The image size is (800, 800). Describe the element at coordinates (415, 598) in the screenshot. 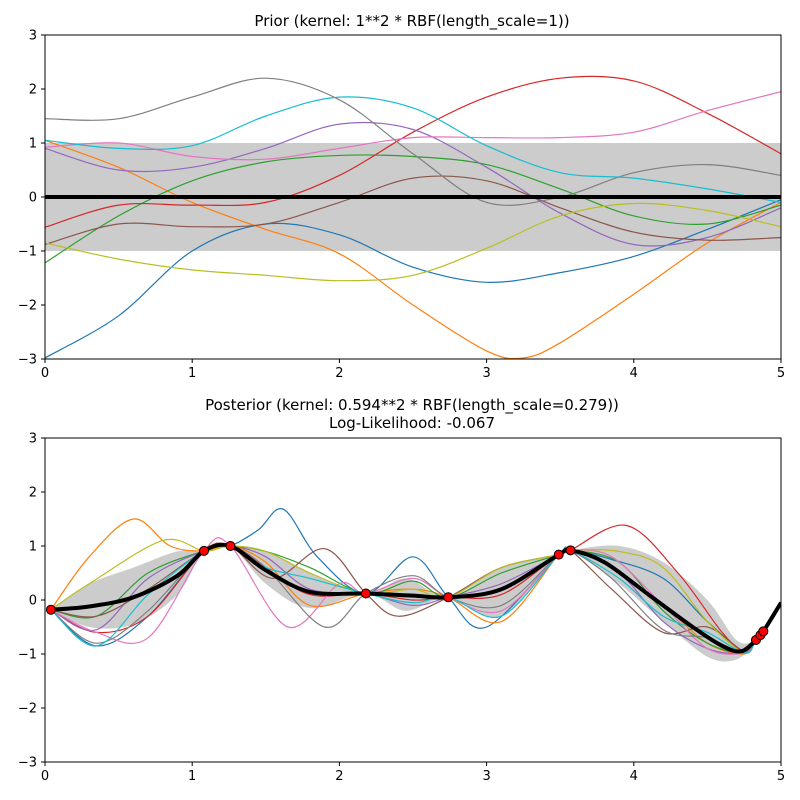

I see `posterior-mean-line` at that location.